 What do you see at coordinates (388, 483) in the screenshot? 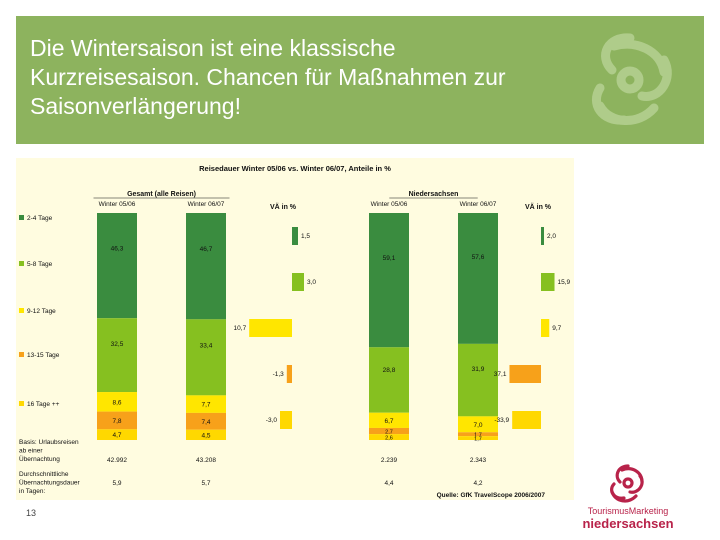
I see `avg-value-1-0: 4,4` at bounding box center [388, 483].